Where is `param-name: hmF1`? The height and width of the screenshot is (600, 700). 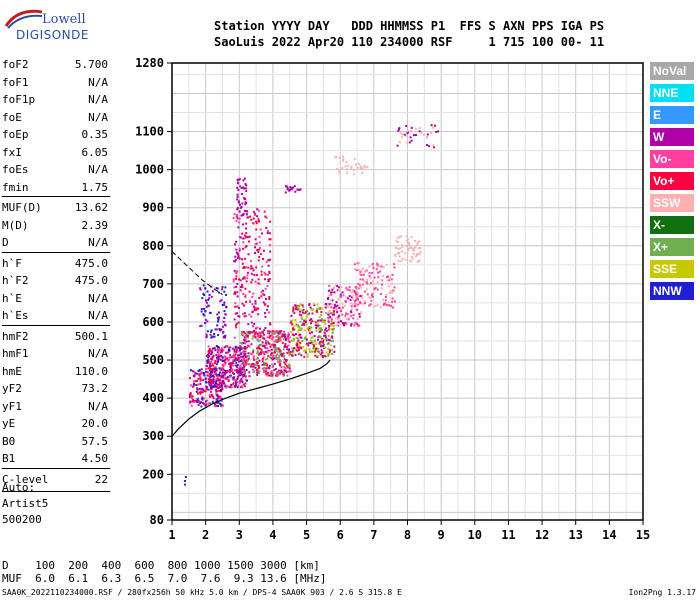 param-name: hmF1 is located at coordinates (15, 353).